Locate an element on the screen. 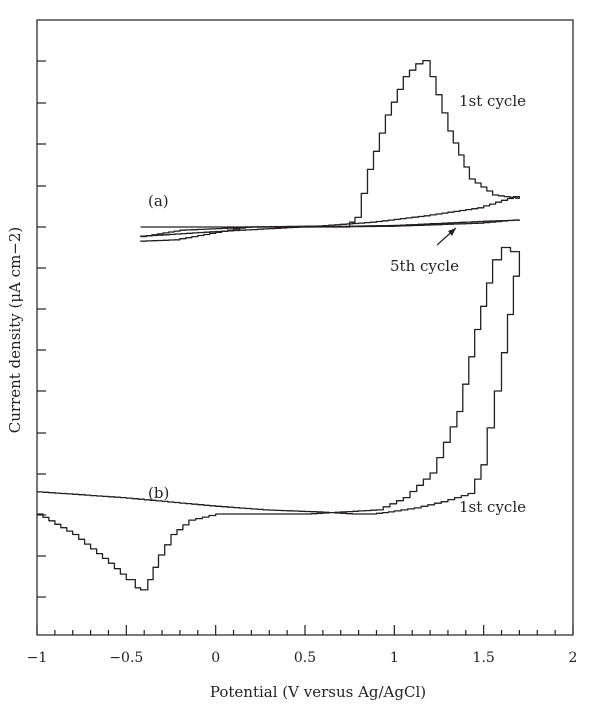 This screenshot has width=600, height=718. x-tick-label: 2 is located at coordinates (573, 658).